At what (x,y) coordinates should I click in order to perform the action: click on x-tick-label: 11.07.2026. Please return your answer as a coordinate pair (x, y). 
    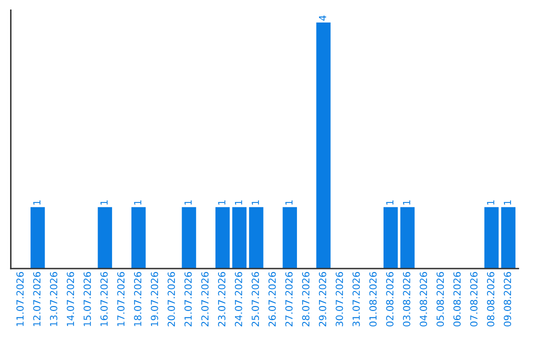
    Looking at the image, I should click on (20, 299).